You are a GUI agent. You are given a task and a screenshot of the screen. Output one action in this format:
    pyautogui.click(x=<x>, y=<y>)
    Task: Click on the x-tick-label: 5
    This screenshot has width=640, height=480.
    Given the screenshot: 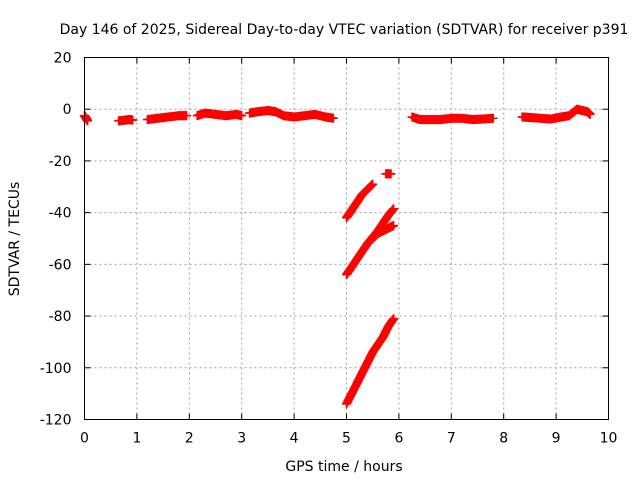 What is the action you would take?
    pyautogui.click(x=346, y=439)
    